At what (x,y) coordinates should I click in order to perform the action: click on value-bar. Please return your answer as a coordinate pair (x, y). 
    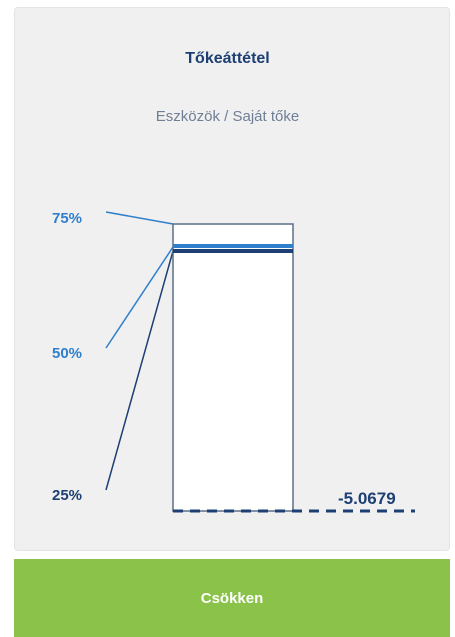
    Looking at the image, I should click on (233, 367).